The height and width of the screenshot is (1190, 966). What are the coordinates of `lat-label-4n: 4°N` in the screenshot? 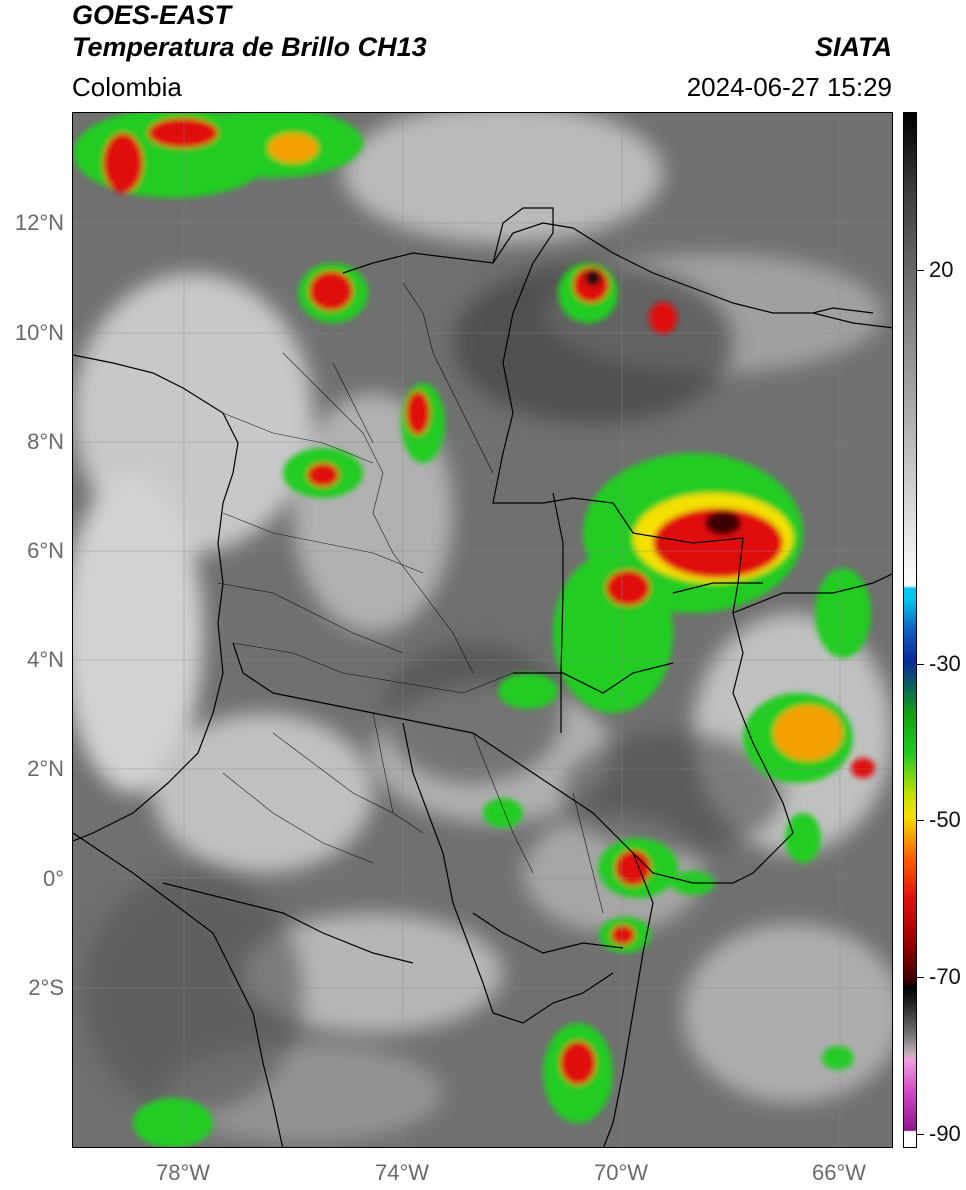 It's located at (45, 659).